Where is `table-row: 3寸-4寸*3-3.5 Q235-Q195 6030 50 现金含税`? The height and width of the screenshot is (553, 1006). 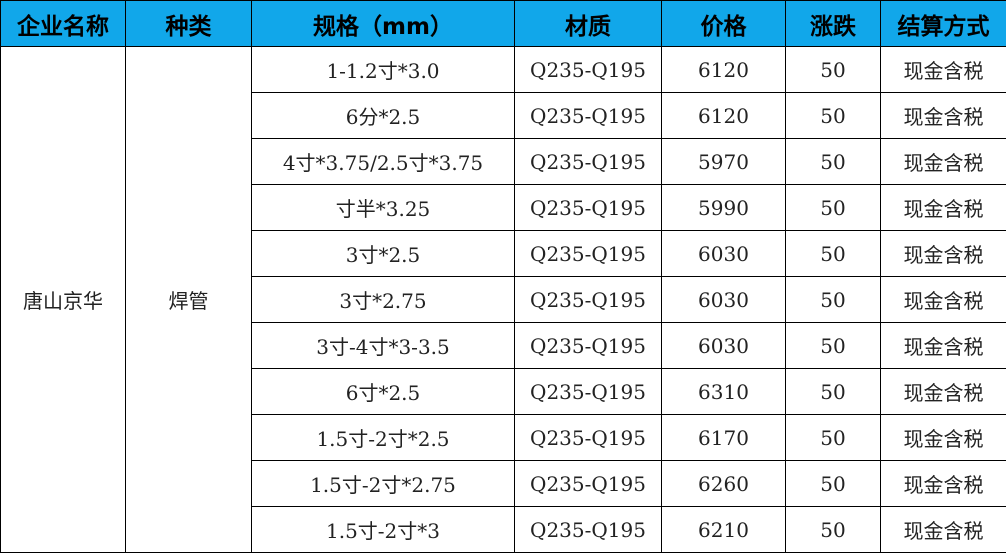
table-row: 3寸-4寸*3-3.5 Q235-Q195 6030 50 现金含税 is located at coordinates (503, 345).